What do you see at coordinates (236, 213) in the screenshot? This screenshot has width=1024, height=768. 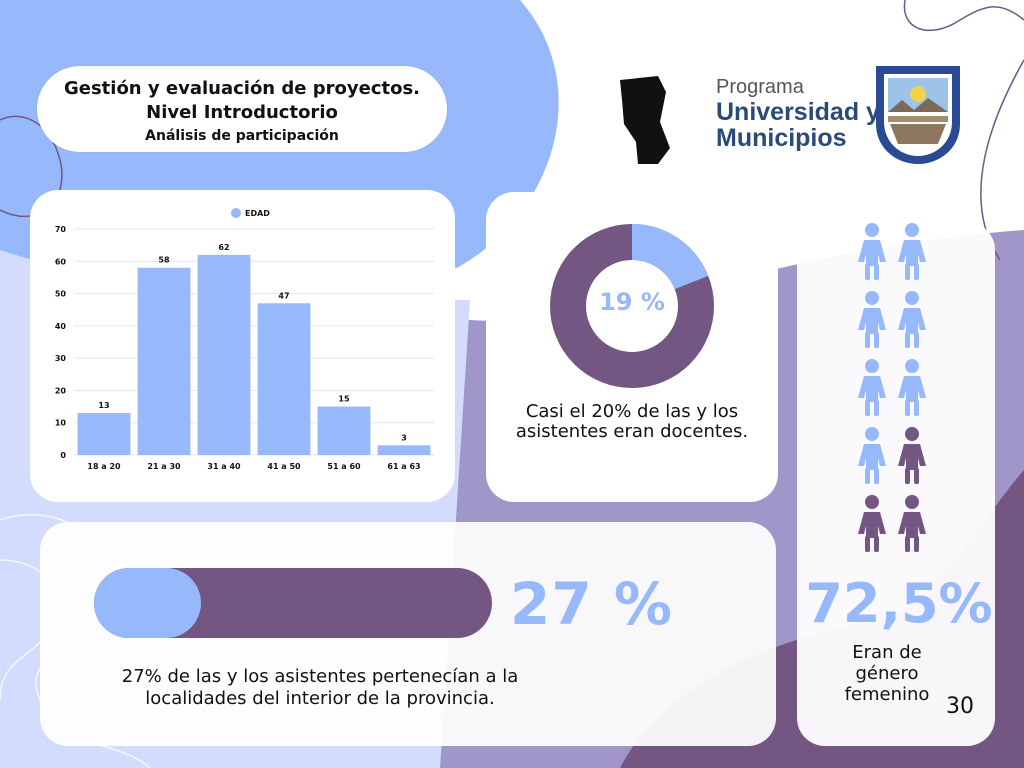 I see `legend-marker` at bounding box center [236, 213].